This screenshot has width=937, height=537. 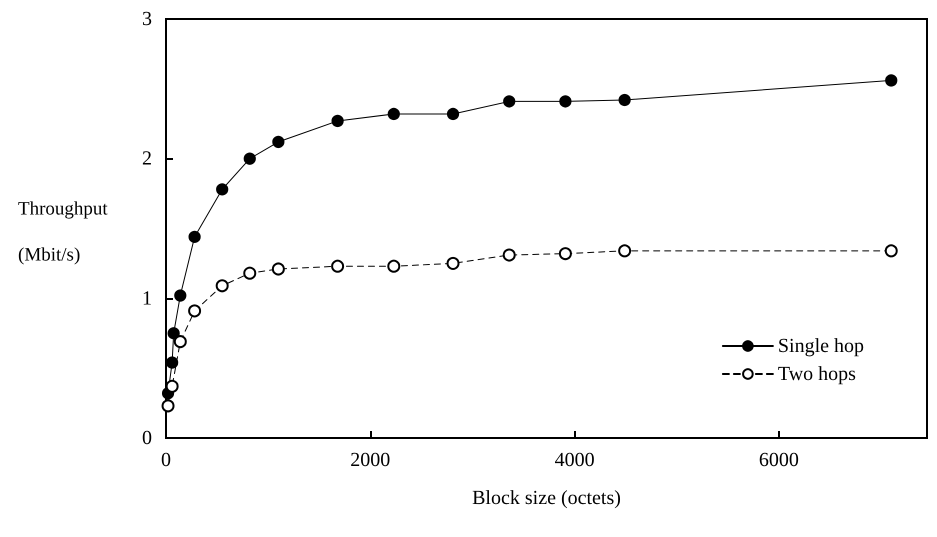 What do you see at coordinates (370, 460) in the screenshot?
I see `x-tick-label: 2000` at bounding box center [370, 460].